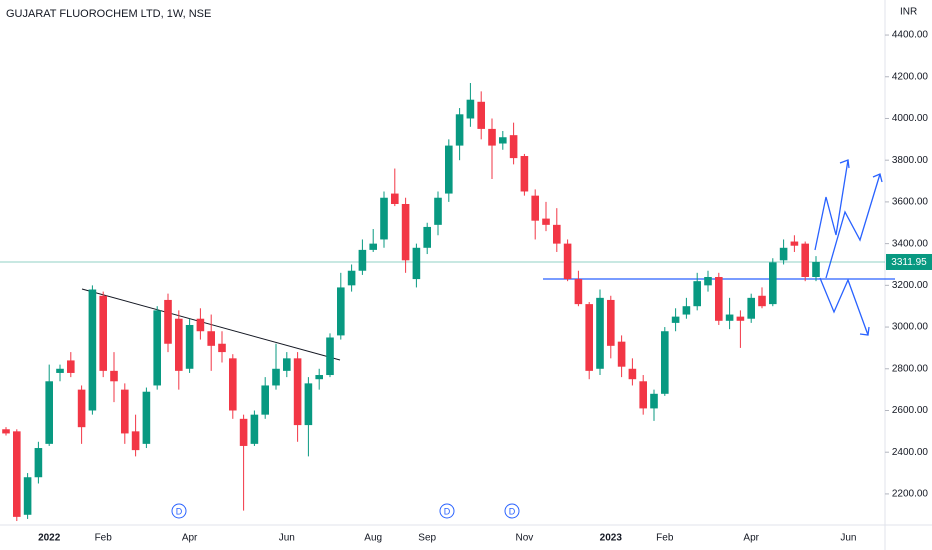 The width and height of the screenshot is (932, 550). Describe the element at coordinates (373, 538) in the screenshot. I see `x-tick-label: Aug` at that location.